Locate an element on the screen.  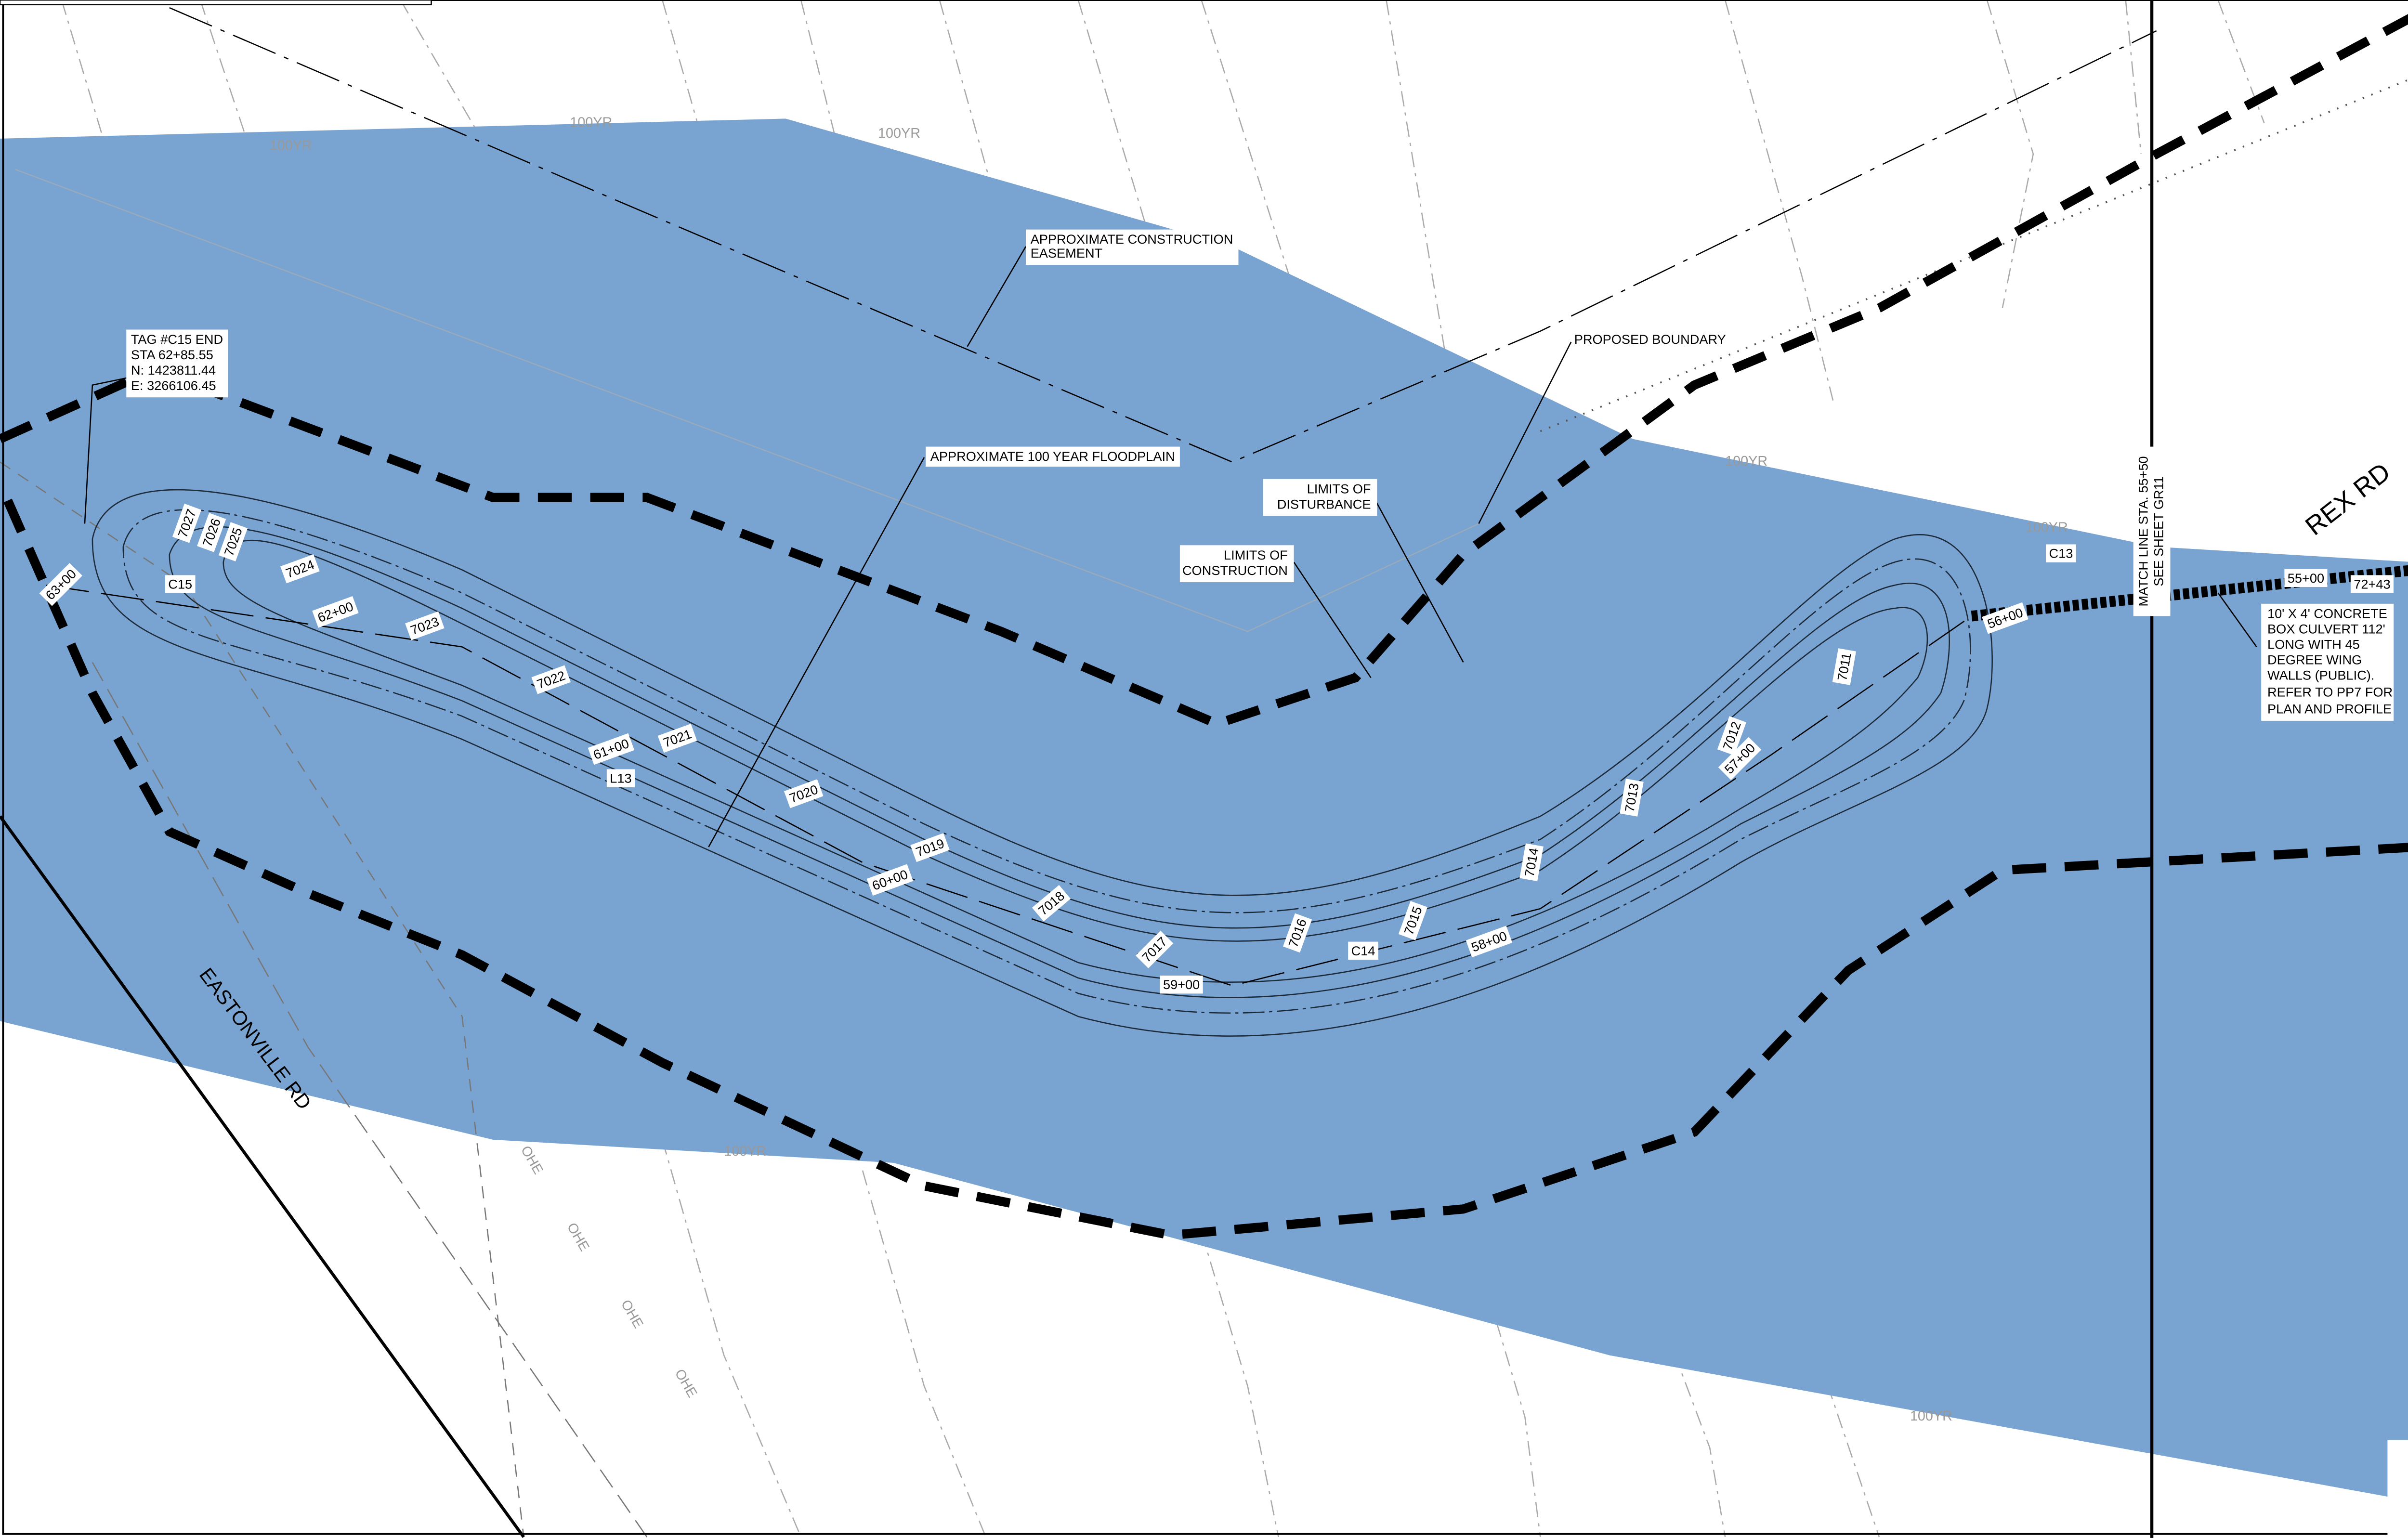
tag-label-group: C14 is located at coordinates (1363, 950).